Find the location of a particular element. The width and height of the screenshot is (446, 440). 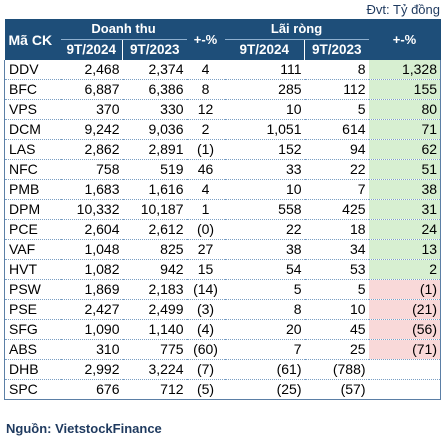

cell-ticker: HVT is located at coordinates (32, 269).